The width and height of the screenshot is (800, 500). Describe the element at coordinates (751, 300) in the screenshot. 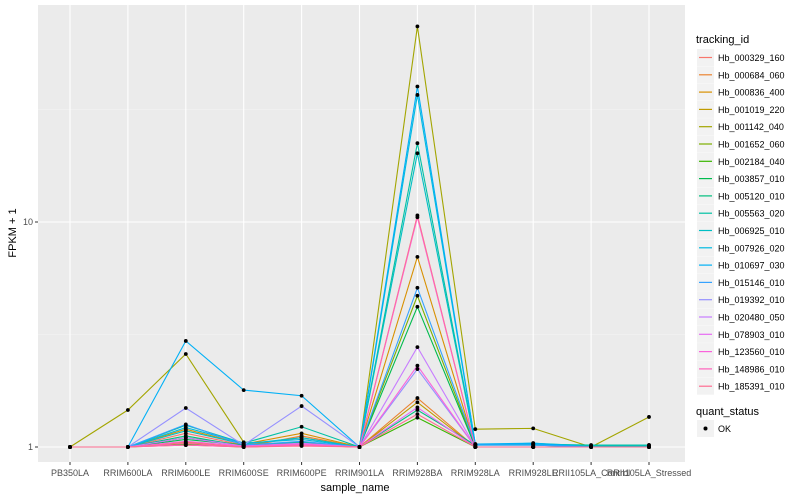

I see `legend-label: Hb_019392_010` at that location.